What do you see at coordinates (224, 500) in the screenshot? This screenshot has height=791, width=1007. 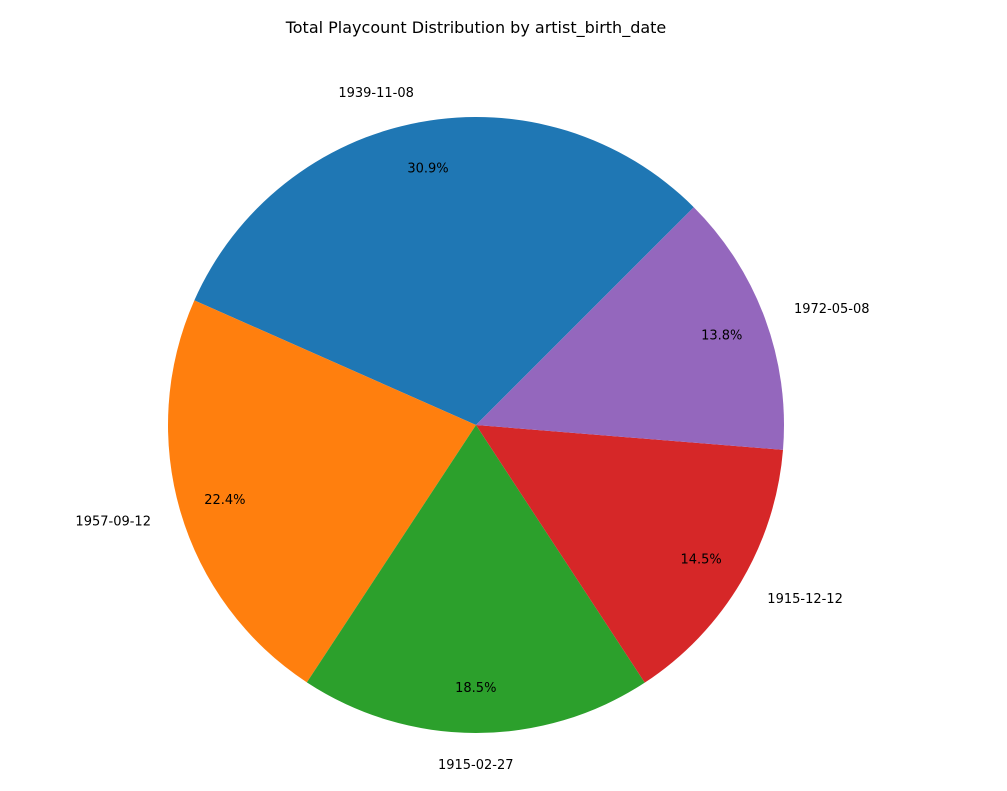 I see `slice-percent-label: 22.4%` at bounding box center [224, 500].